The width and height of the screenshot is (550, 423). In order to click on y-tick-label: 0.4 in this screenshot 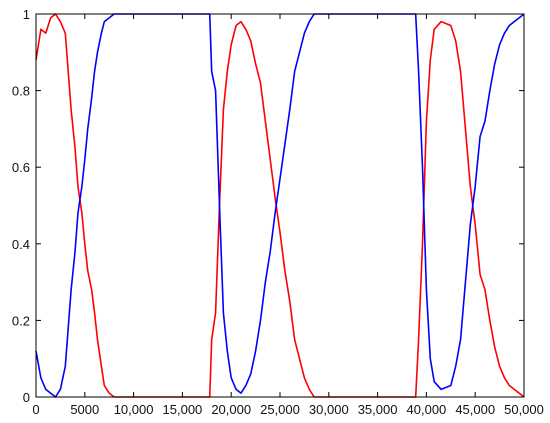, I will do `click(21, 244)`.